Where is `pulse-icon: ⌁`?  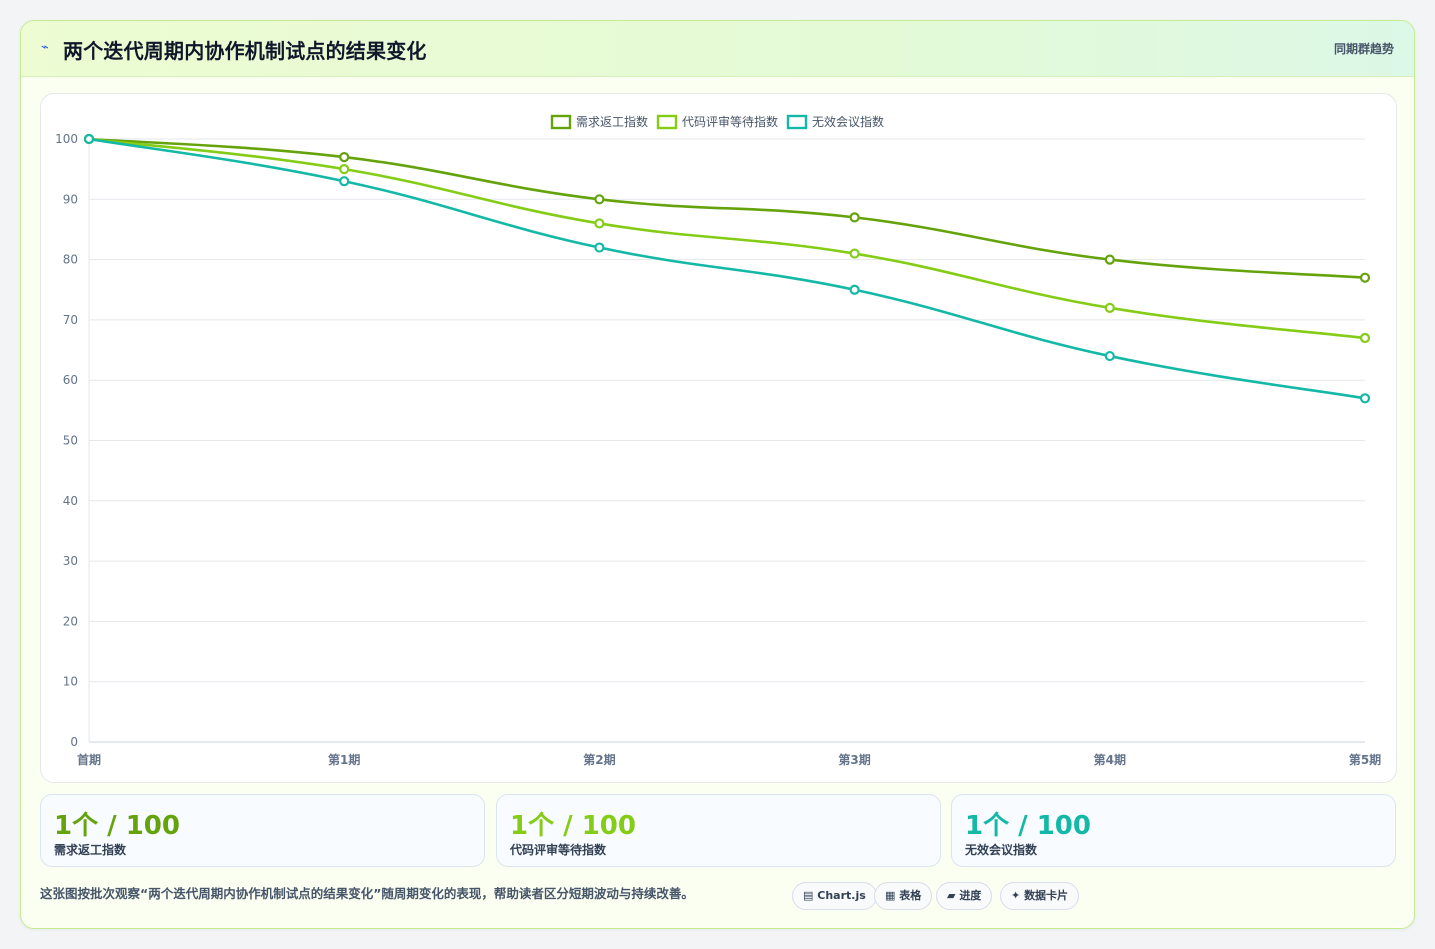
pulse-icon: ⌁ is located at coordinates (45, 47).